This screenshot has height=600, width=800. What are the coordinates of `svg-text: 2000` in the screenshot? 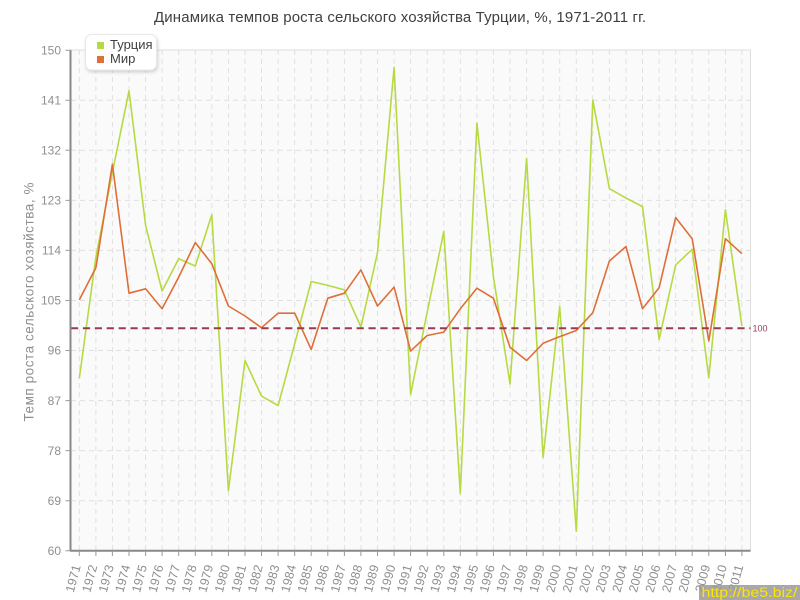 It's located at (553, 578).